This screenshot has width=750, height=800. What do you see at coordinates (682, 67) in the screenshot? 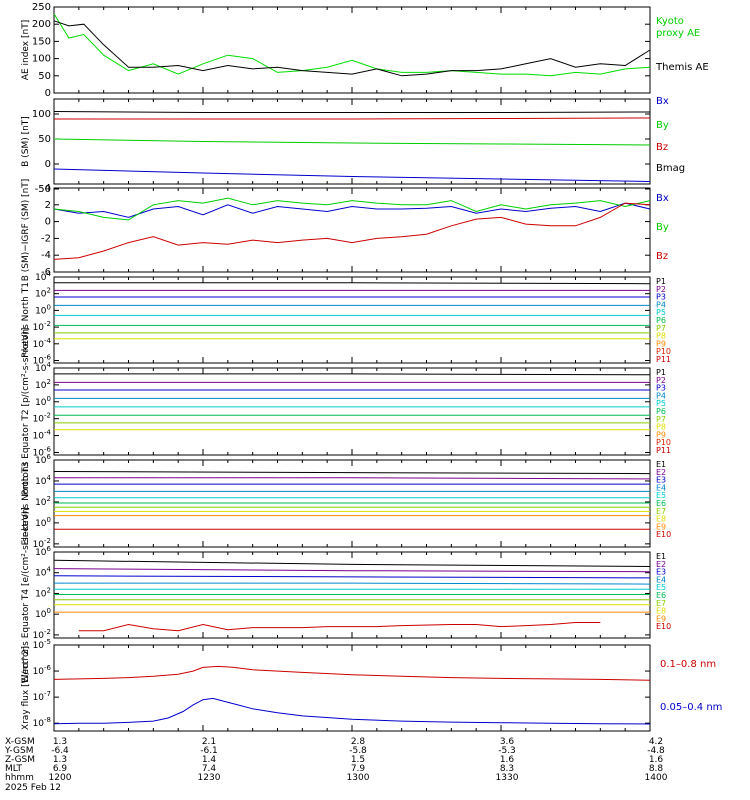
I see `legend-themis-ae: Themis AE` at bounding box center [682, 67].